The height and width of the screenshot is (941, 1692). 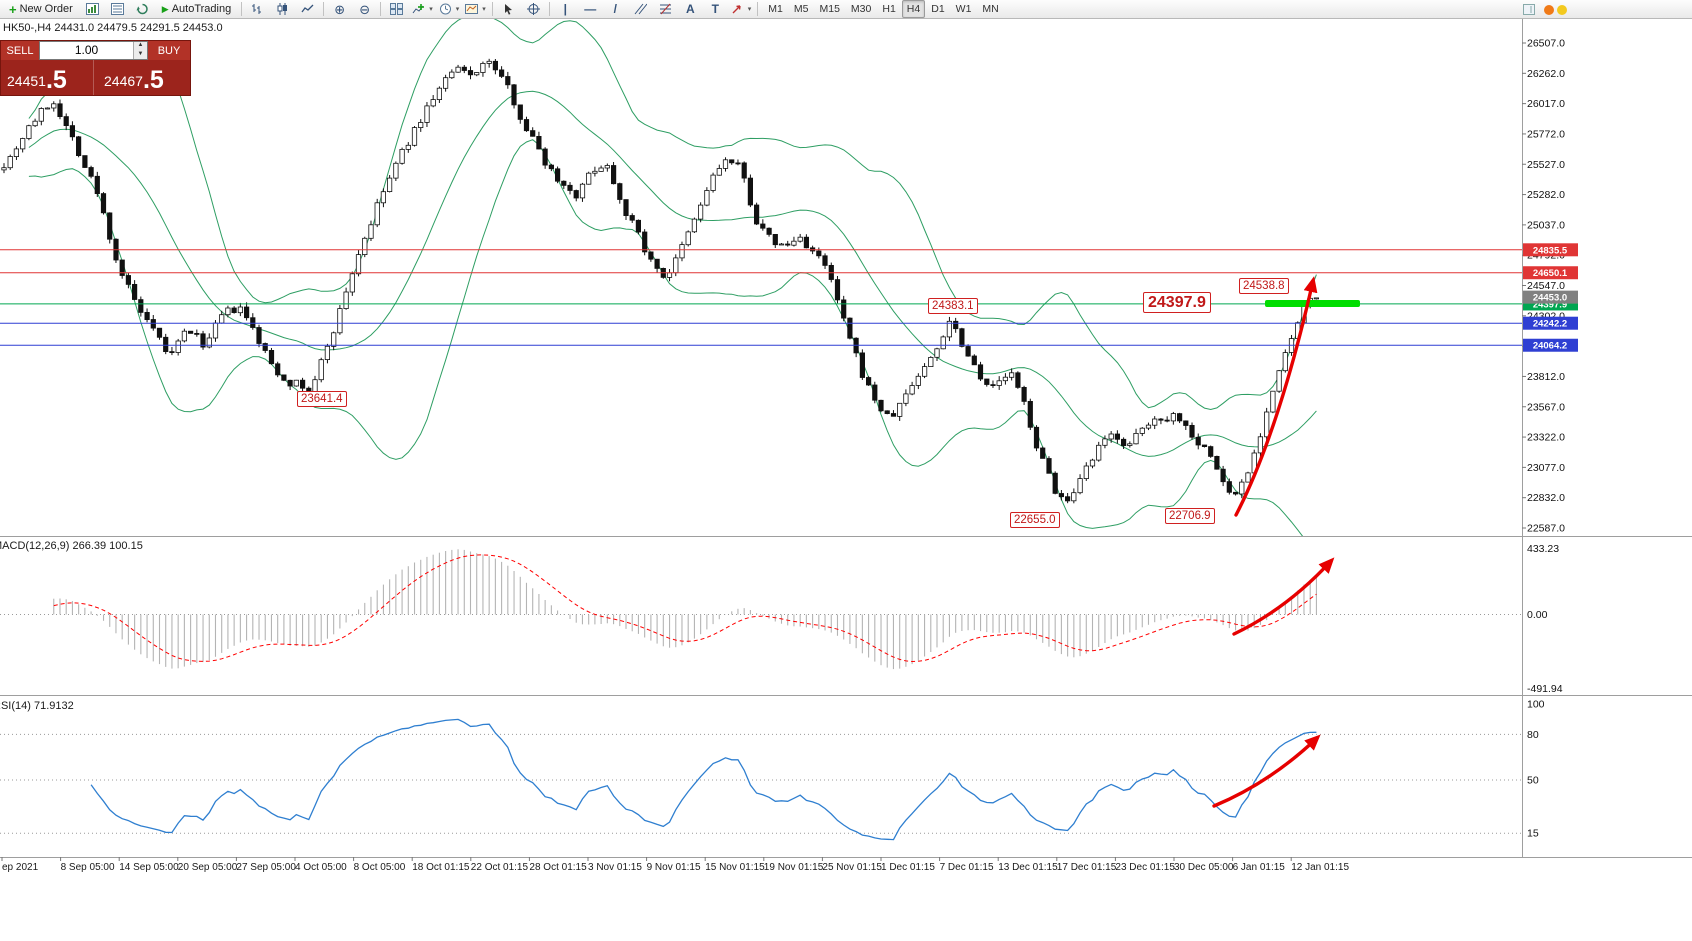 I want to click on svg-text: 23567.0, so click(x=1546, y=407).